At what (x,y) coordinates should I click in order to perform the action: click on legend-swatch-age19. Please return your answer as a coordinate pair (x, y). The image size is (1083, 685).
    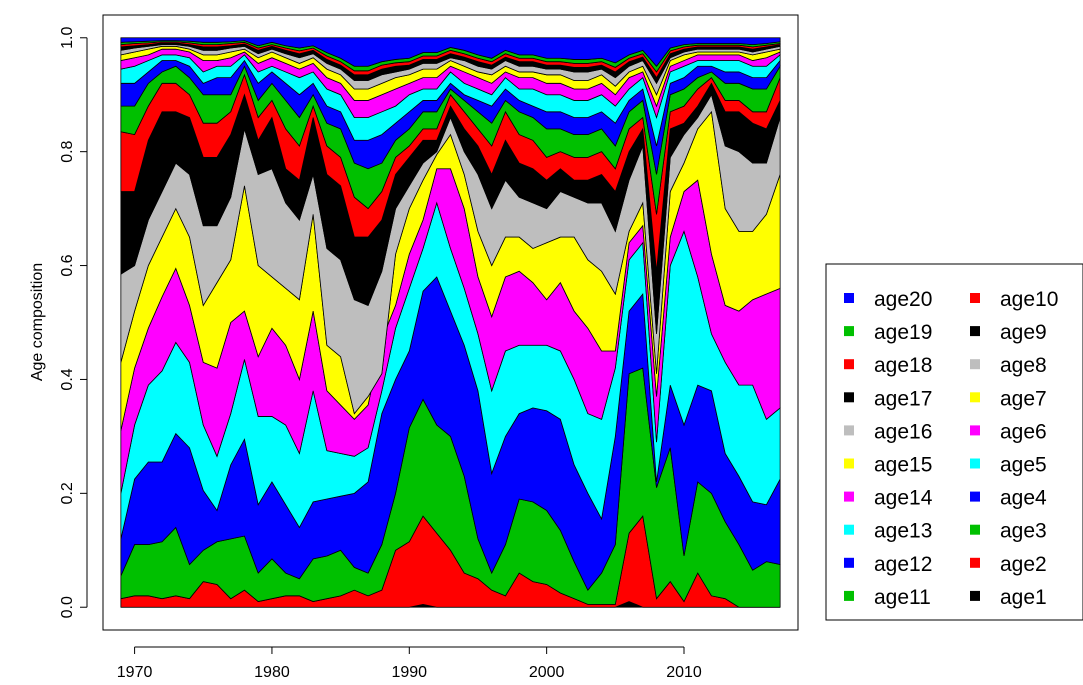
    Looking at the image, I should click on (849, 331).